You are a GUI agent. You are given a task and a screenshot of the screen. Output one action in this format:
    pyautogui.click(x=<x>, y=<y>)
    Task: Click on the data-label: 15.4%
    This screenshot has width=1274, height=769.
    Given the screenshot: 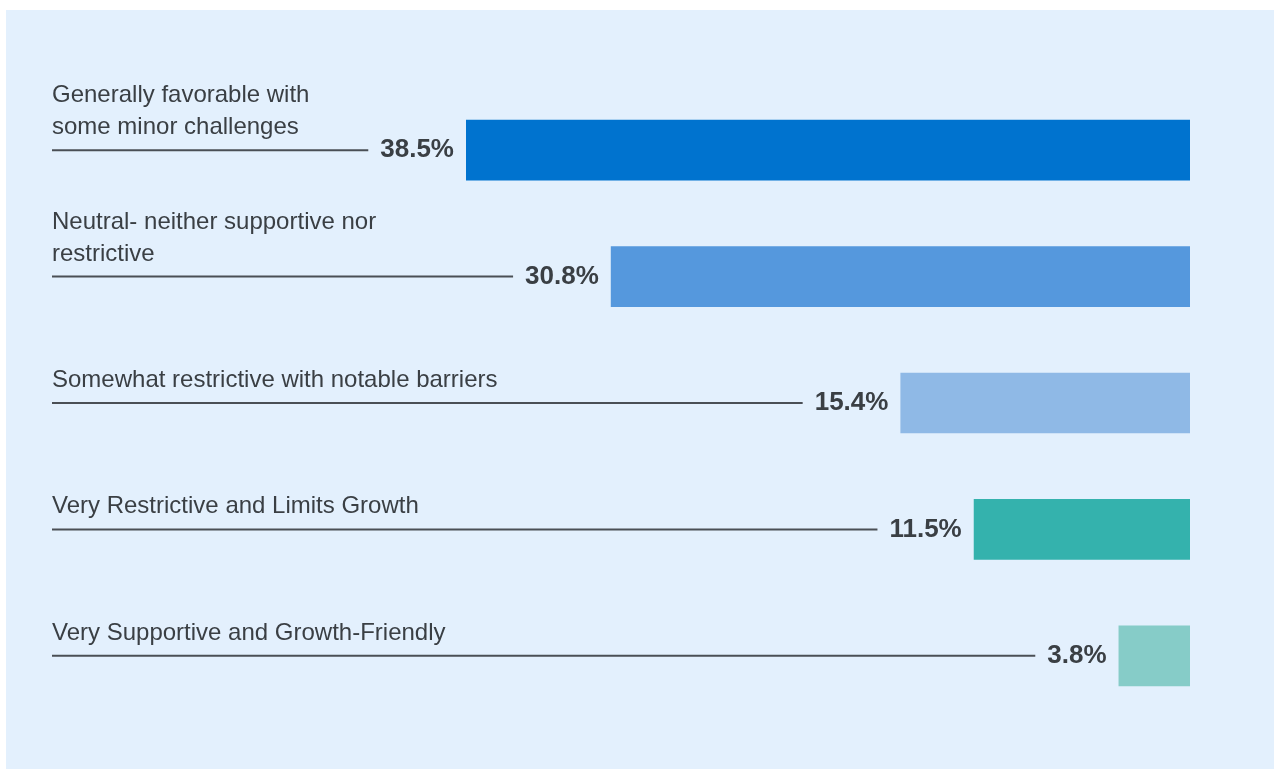 What is the action you would take?
    pyautogui.click(x=851, y=401)
    